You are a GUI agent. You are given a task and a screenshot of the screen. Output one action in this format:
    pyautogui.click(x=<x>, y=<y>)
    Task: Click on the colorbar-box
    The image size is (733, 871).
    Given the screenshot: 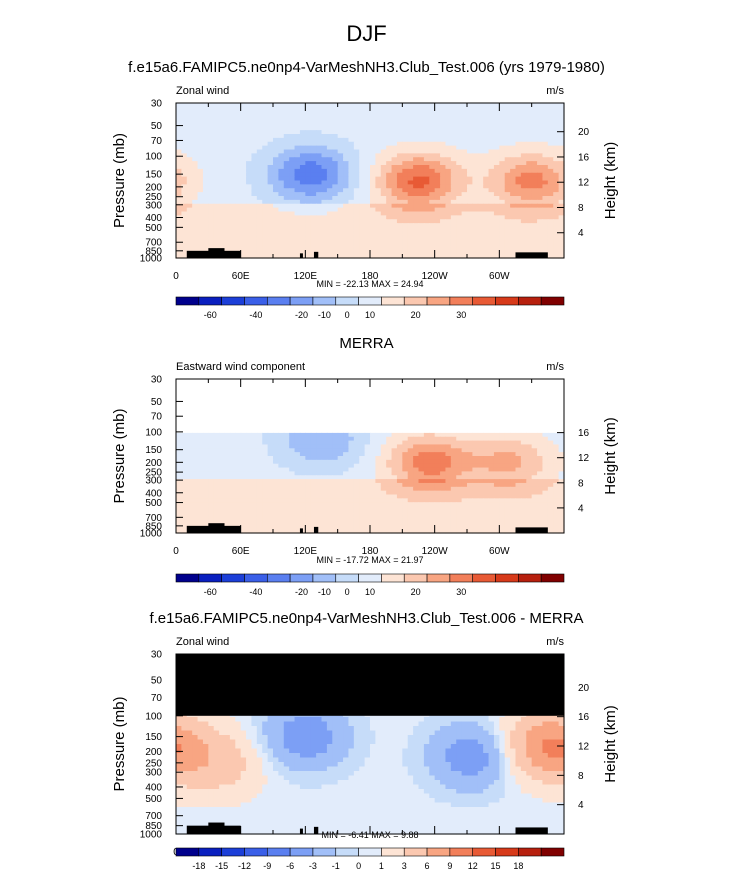 What is the action you would take?
    pyautogui.click(x=233, y=301)
    